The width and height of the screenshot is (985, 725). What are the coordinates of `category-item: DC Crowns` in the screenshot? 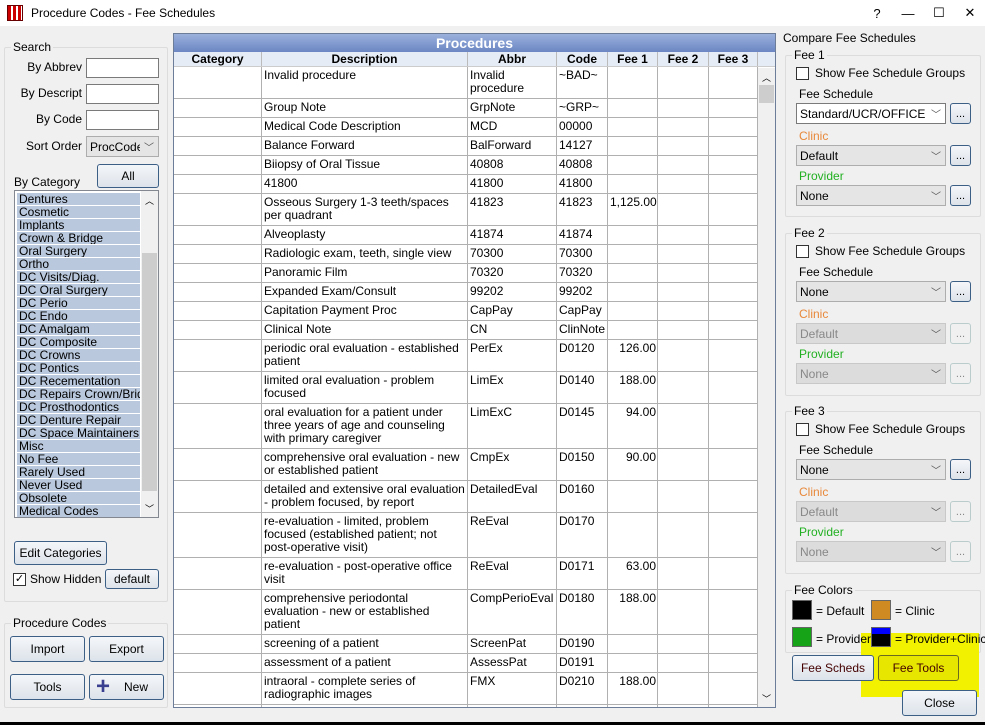 It's located at (78, 355).